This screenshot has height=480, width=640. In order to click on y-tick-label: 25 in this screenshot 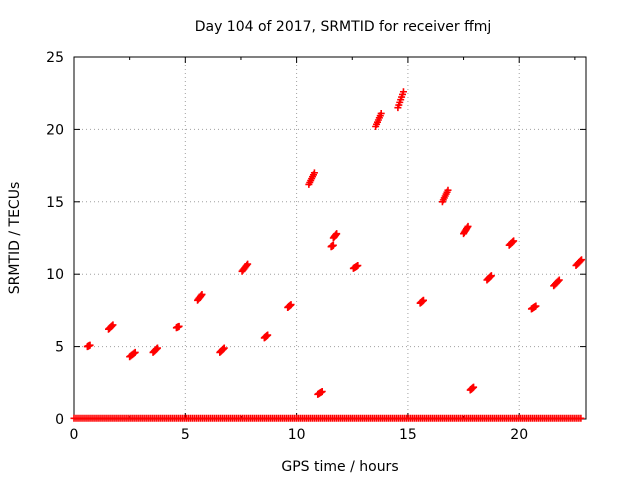, I will do `click(55, 58)`.